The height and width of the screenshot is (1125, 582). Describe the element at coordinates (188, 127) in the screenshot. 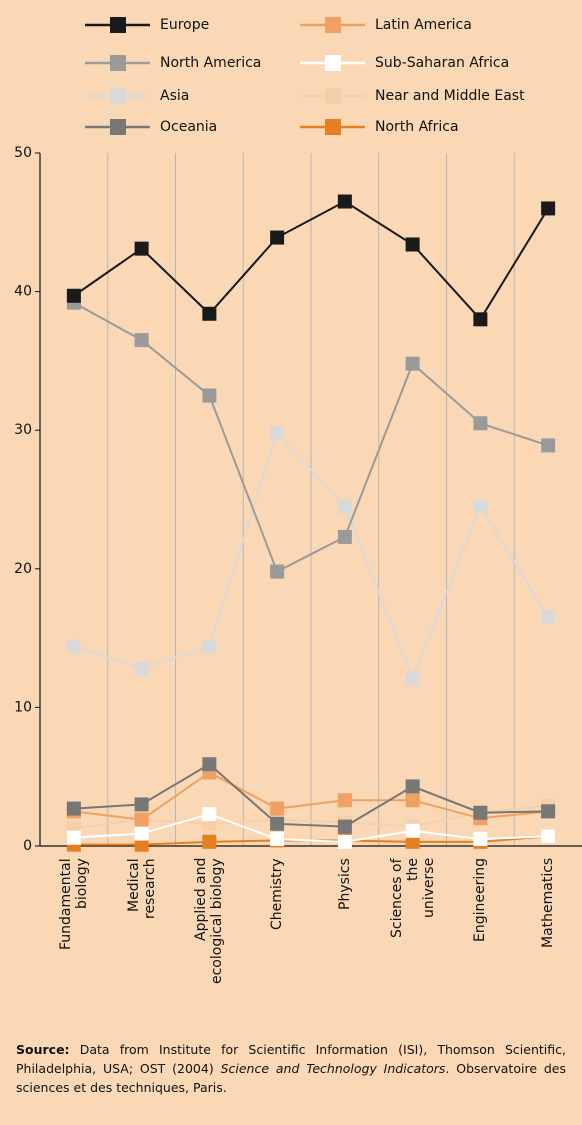

I see `legend-label: Oceania` at that location.